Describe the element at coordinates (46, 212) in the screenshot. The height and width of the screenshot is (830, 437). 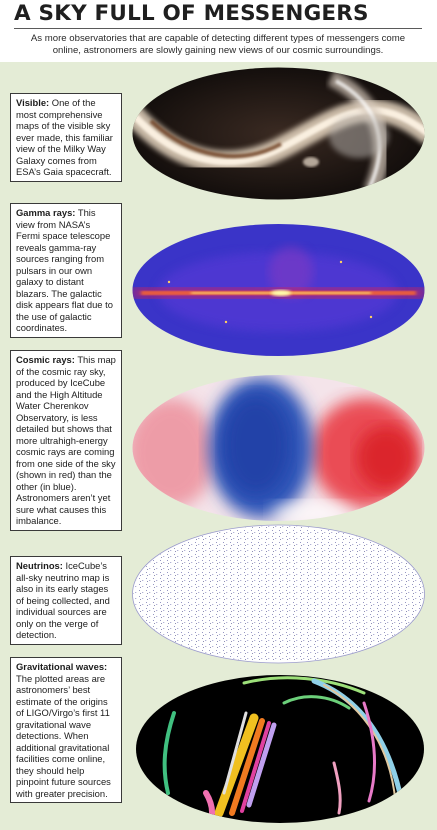
I see `gamma-label: Gamma rays:` at that location.